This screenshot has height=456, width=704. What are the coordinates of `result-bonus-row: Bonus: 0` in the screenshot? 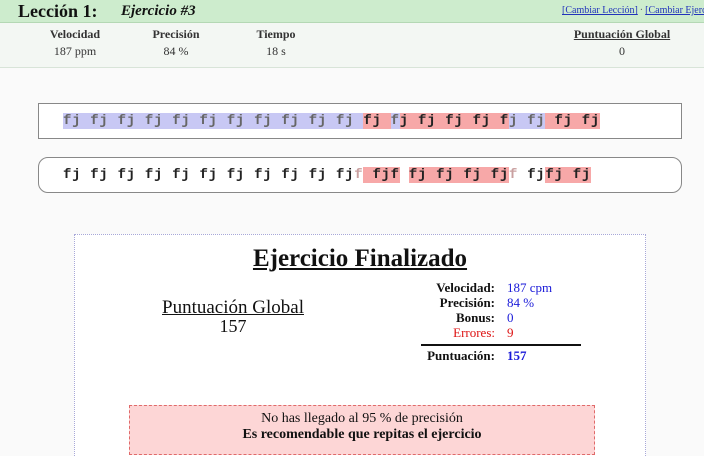 It's located at (501, 317).